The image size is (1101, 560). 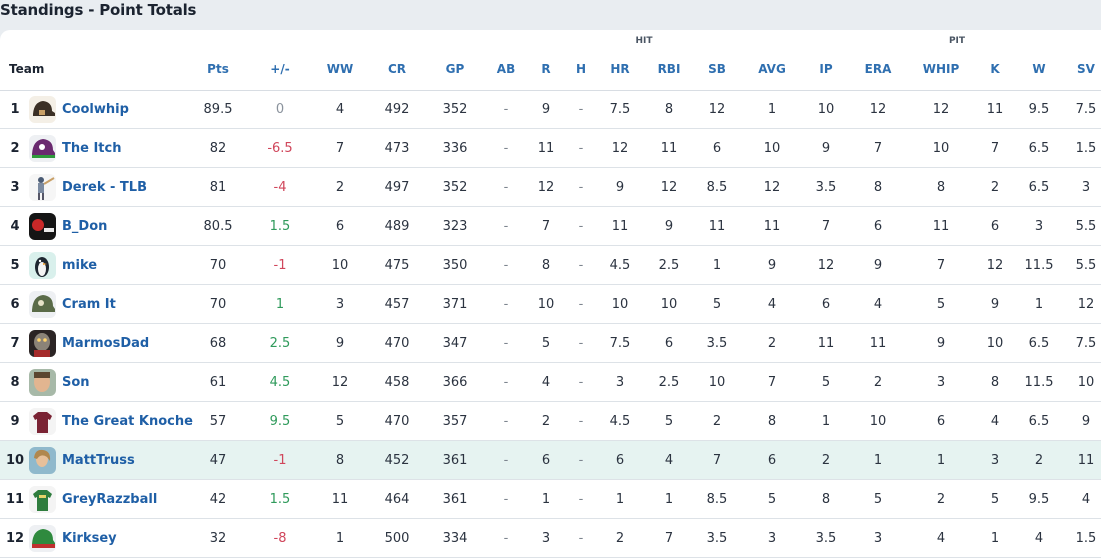 What do you see at coordinates (620, 187) in the screenshot?
I see `hr-cell: 9` at bounding box center [620, 187].